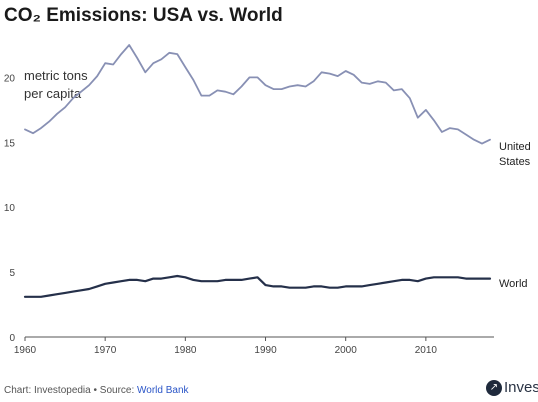 This screenshot has width=538, height=402. I want to click on y-tick-label: 5, so click(12, 273).